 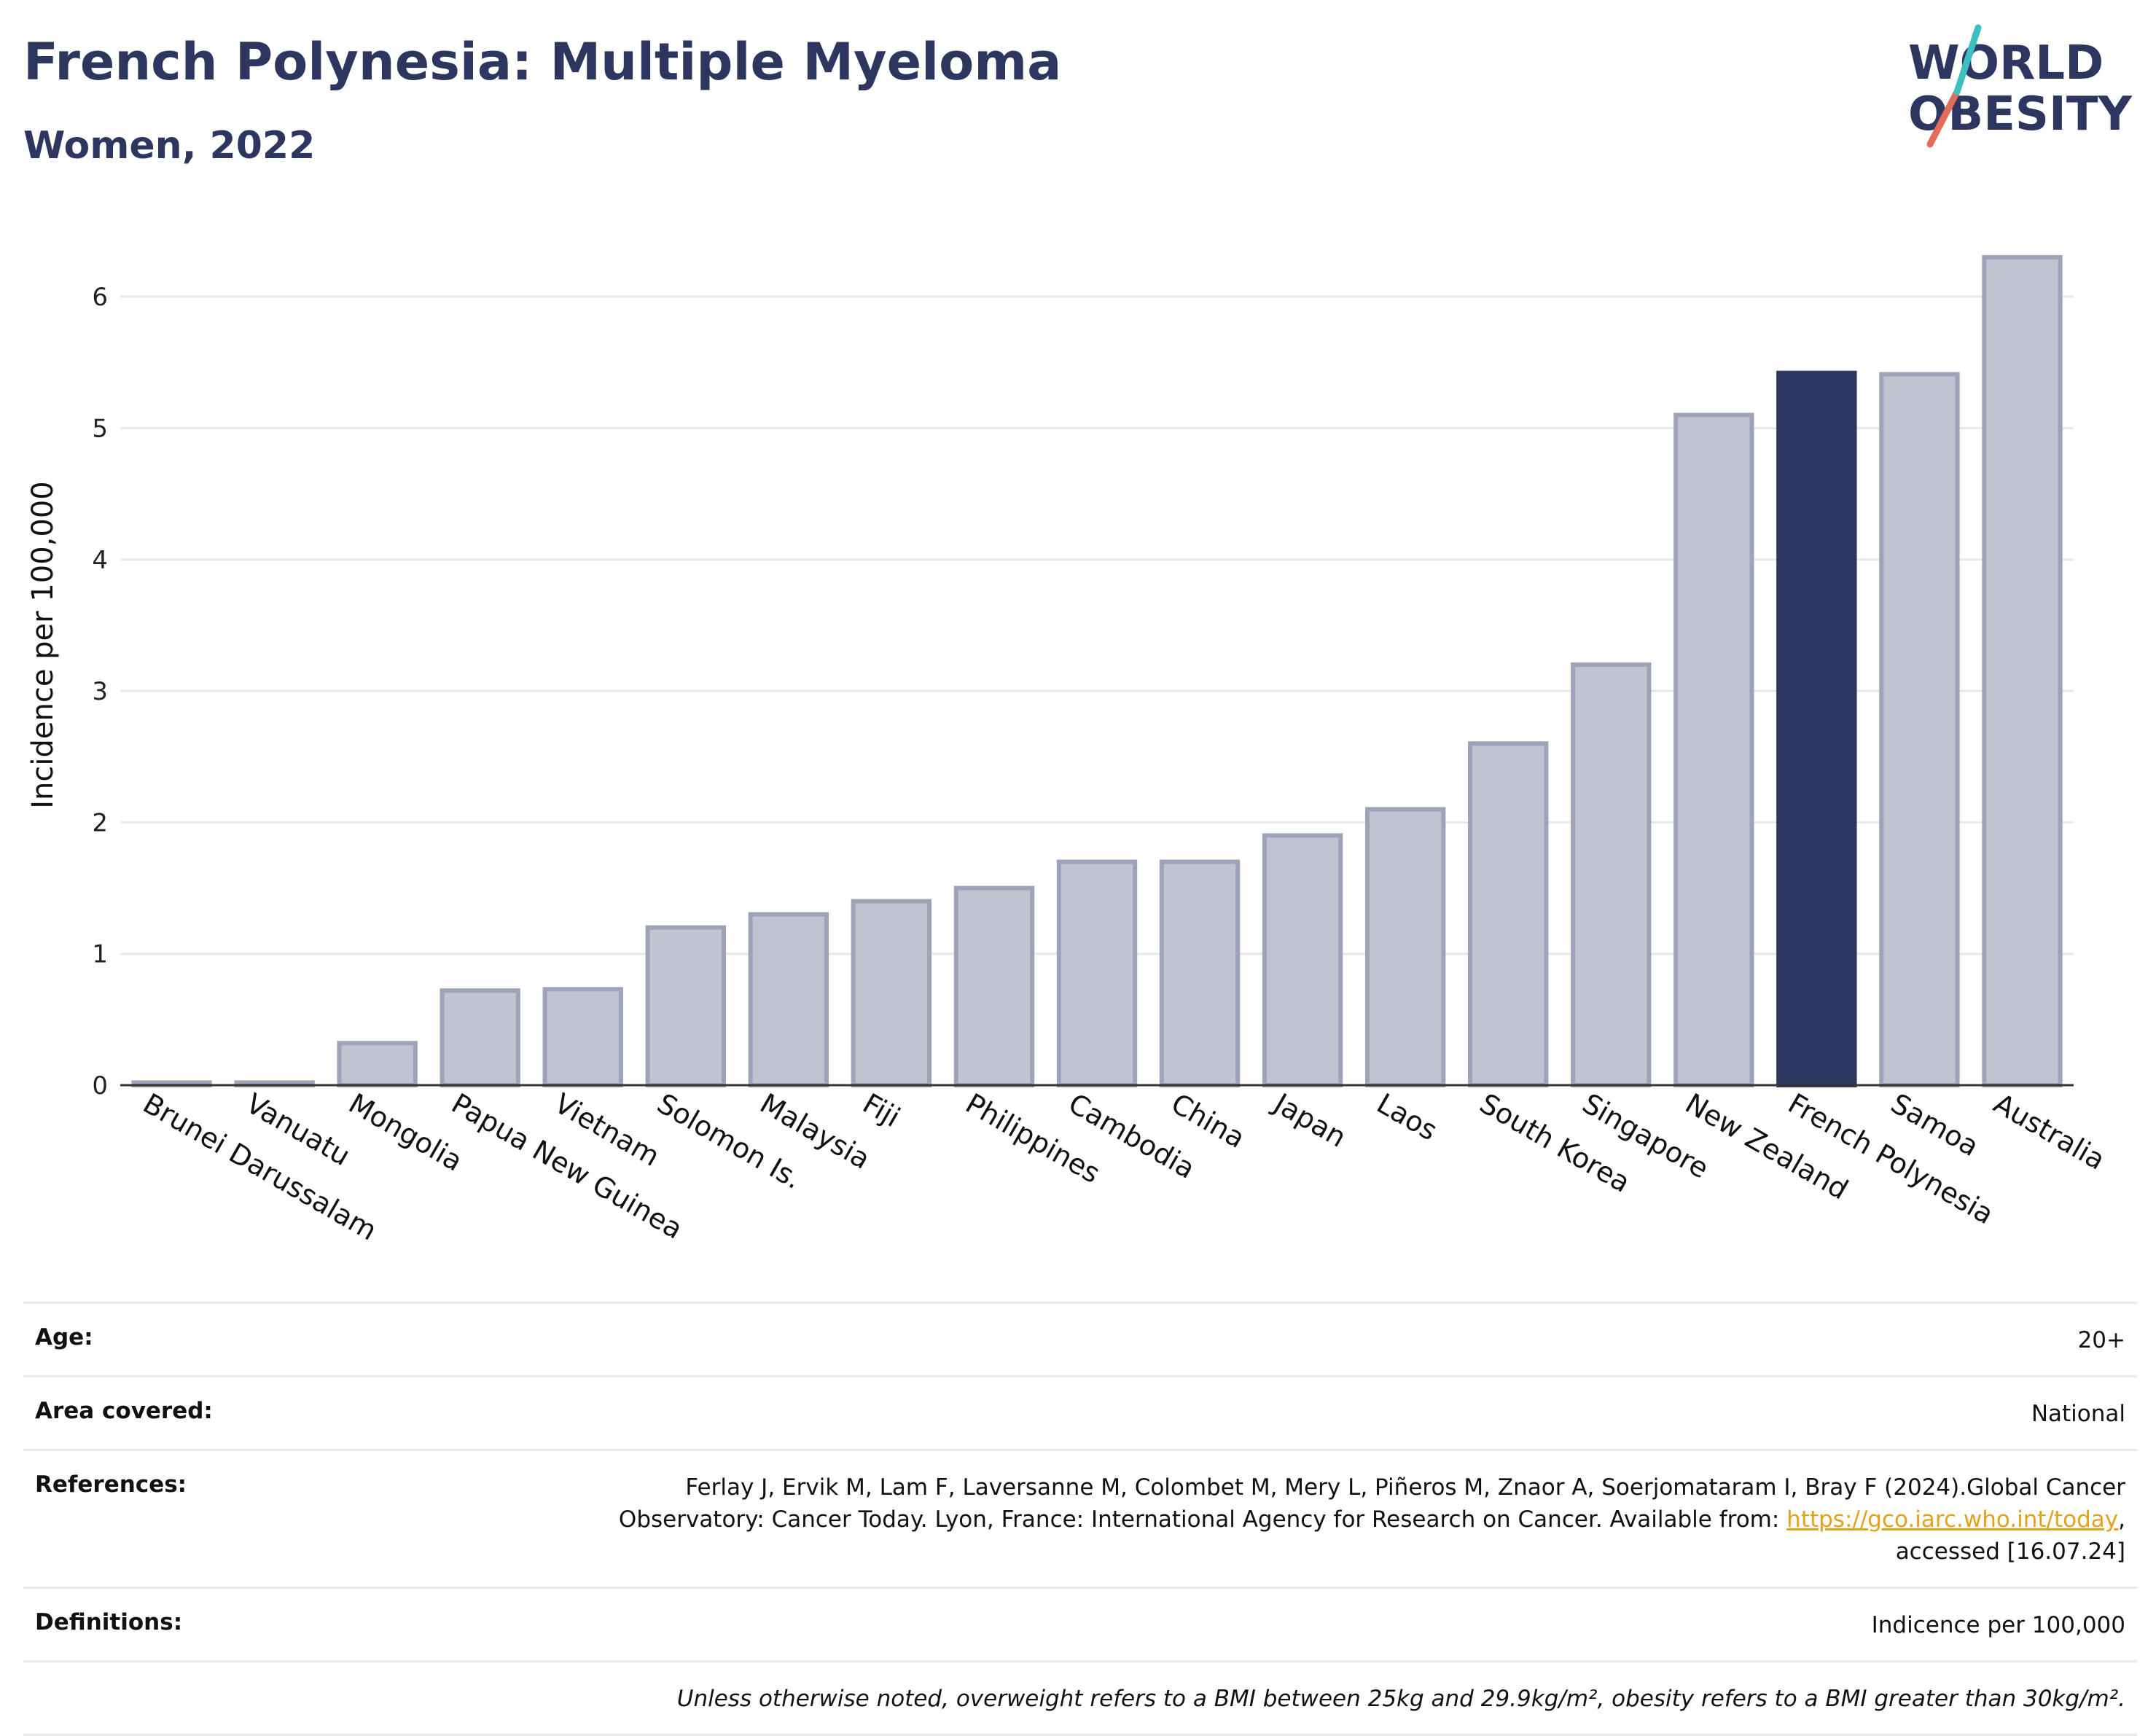 I want to click on page-title: French Polynesia: Multiple Myeloma, so click(x=542, y=62).